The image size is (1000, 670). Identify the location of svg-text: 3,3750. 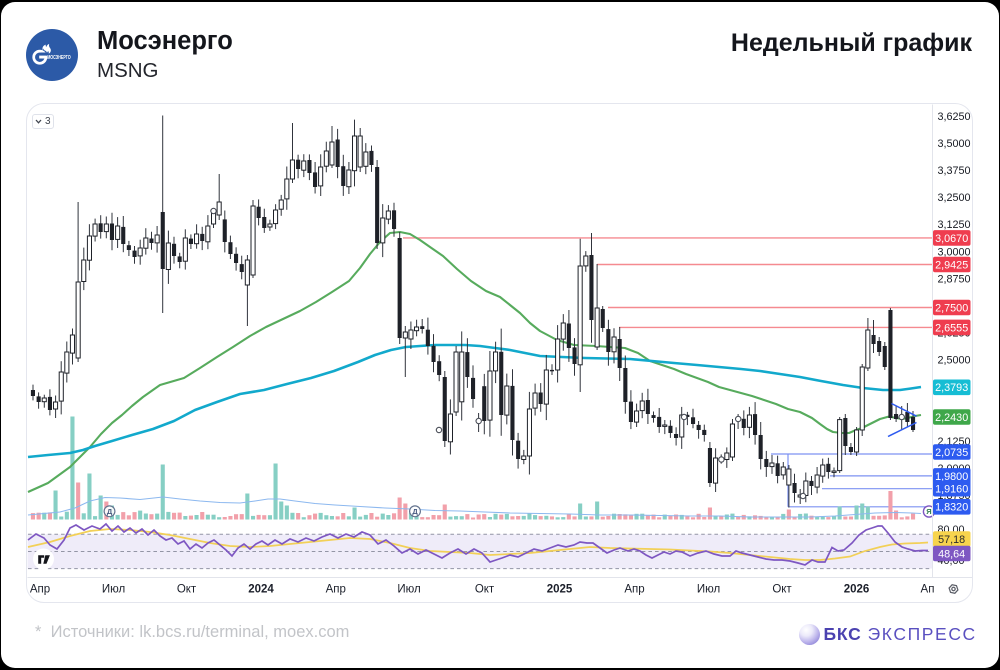
(954, 171).